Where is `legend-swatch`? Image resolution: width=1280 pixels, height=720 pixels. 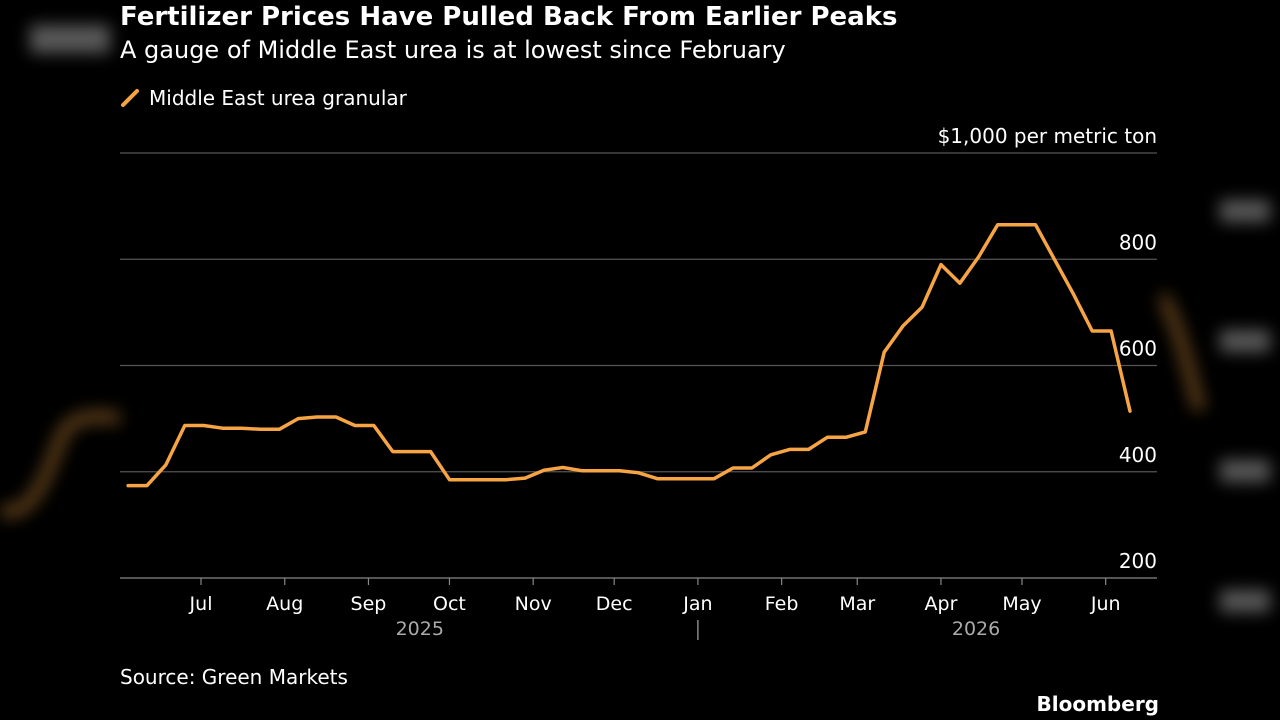 legend-swatch is located at coordinates (130, 98).